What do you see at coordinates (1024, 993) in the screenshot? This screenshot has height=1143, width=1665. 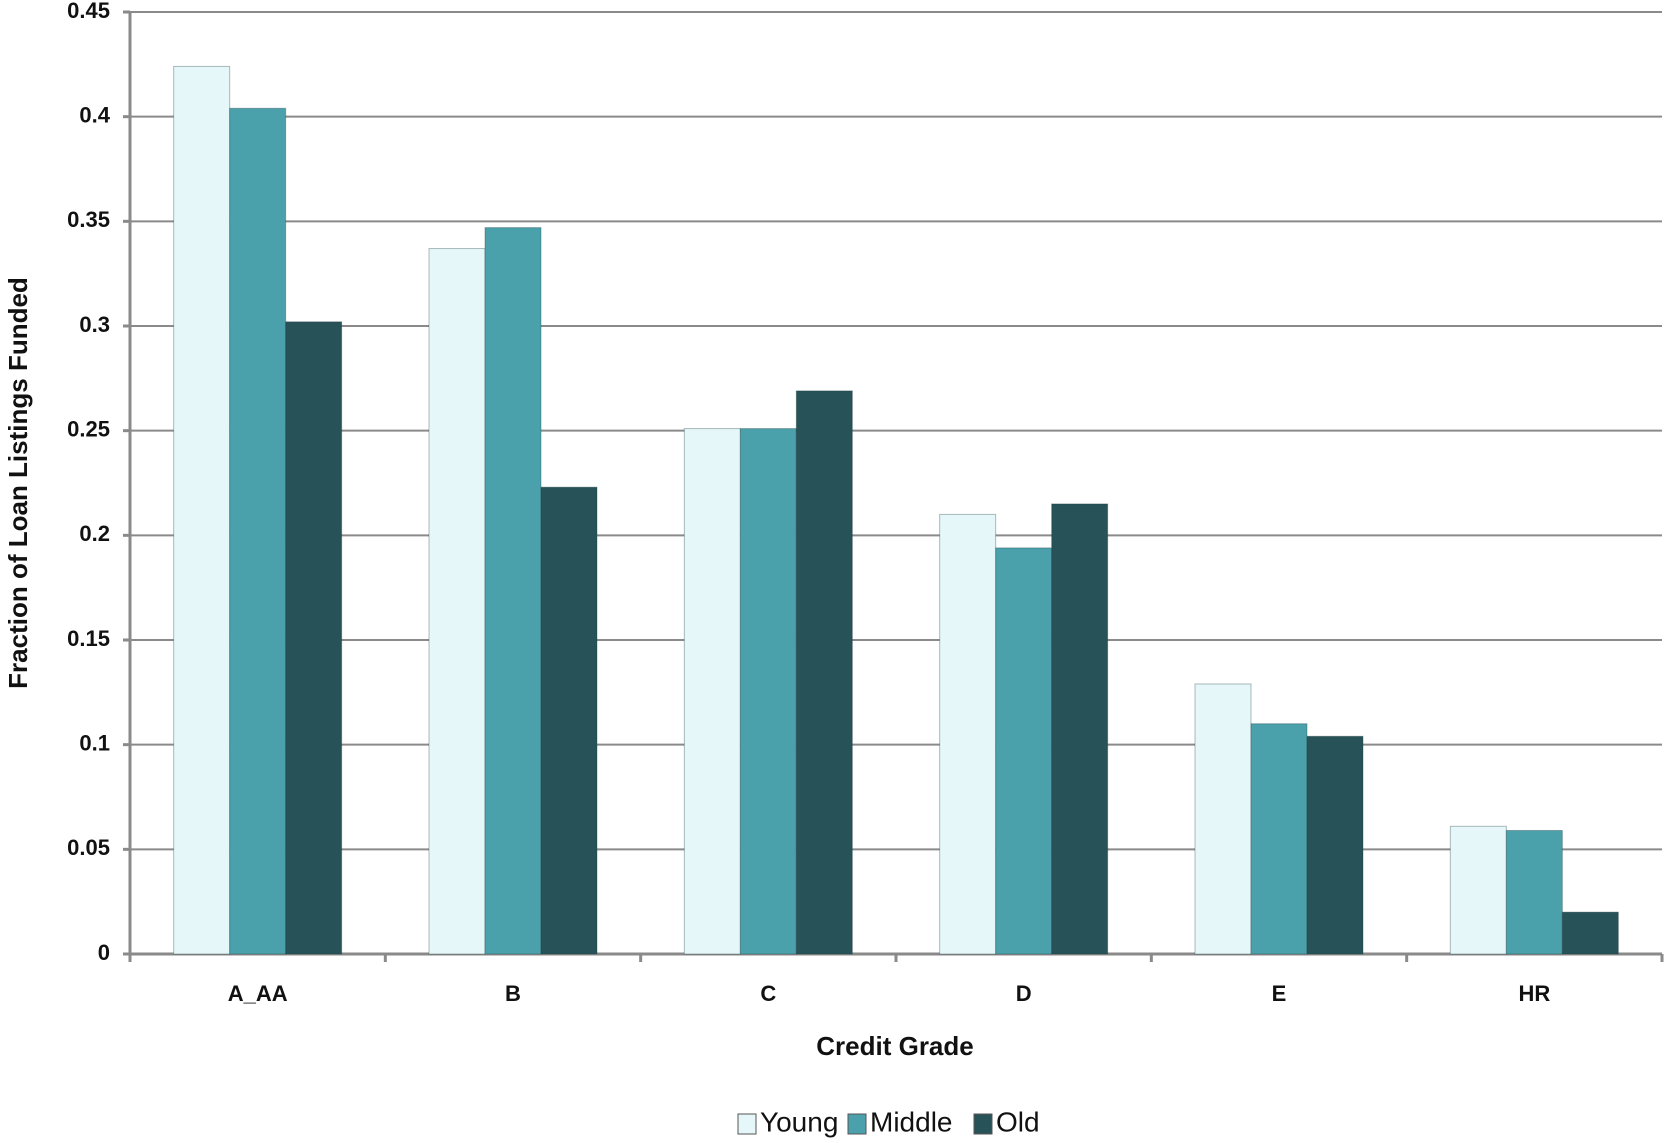 I see `x-tick-label: D` at bounding box center [1024, 993].